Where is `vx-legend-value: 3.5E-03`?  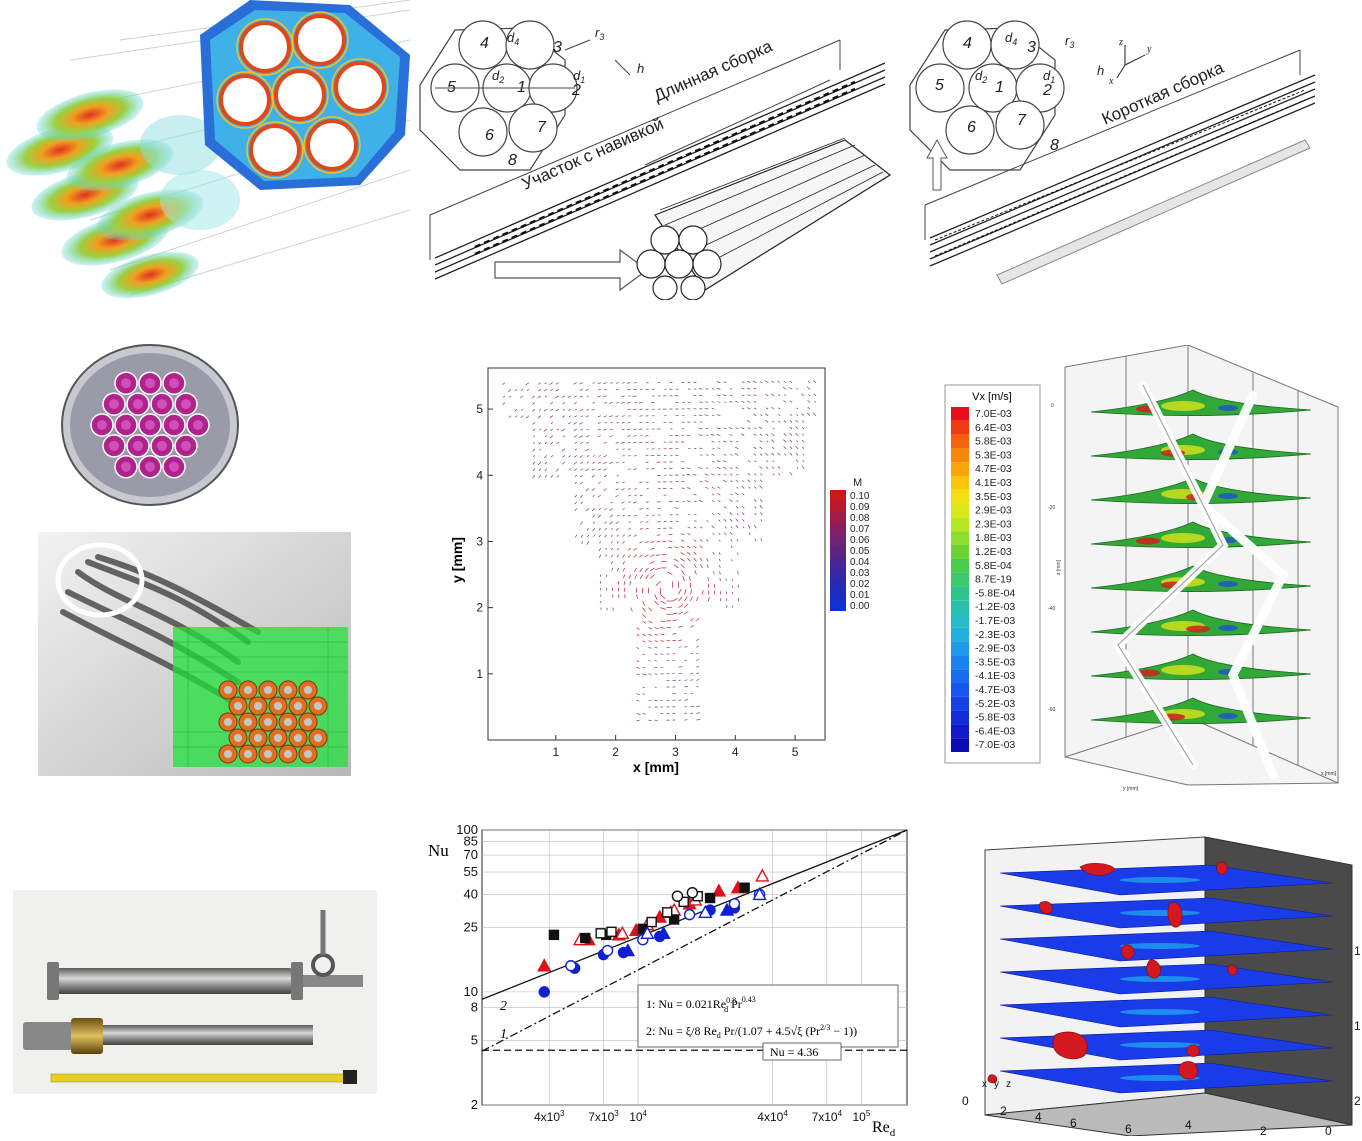 vx-legend-value: 3.5E-03 is located at coordinates (993, 497).